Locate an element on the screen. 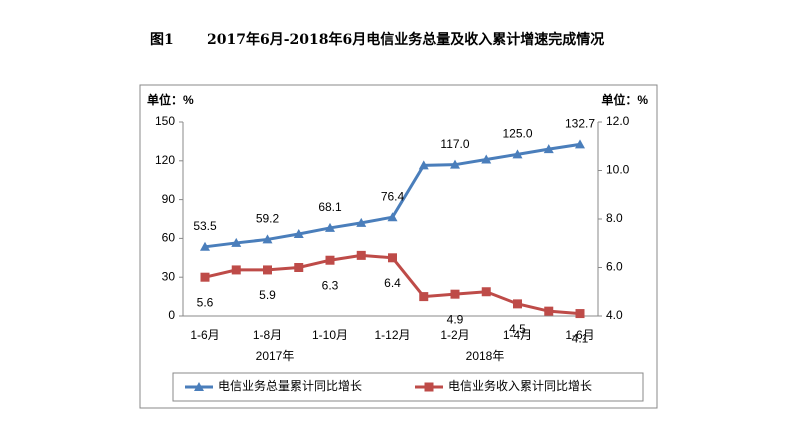 The width and height of the screenshot is (800, 446). y-tick-label: 150 is located at coordinates (165, 121).